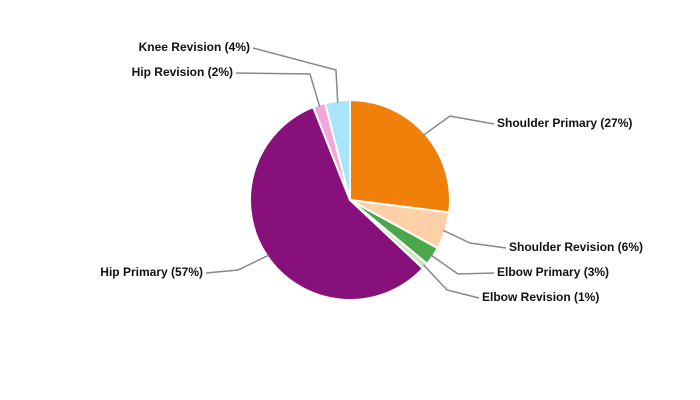 The height and width of the screenshot is (400, 700). I want to click on slice-label: Hip Primary (57%), so click(151, 272).